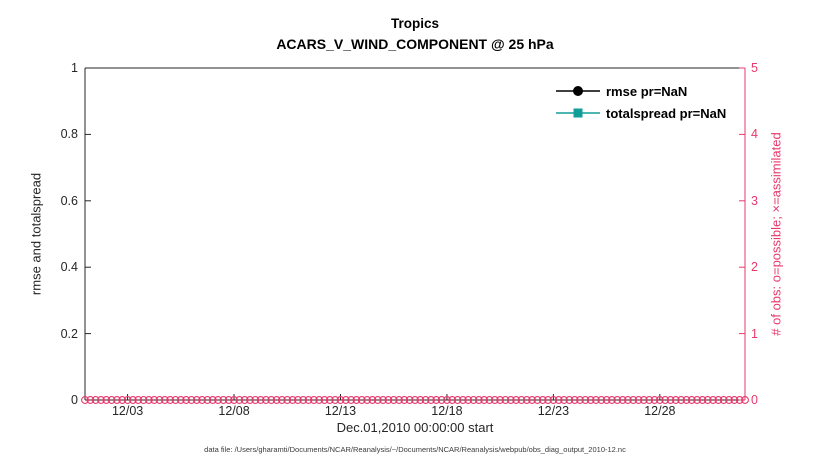 The height and width of the screenshot is (470, 830). Describe the element at coordinates (415, 44) in the screenshot. I see `chart-subtitle: ACARS_V_WIND_COMPONENT @ 25 hPa` at that location.